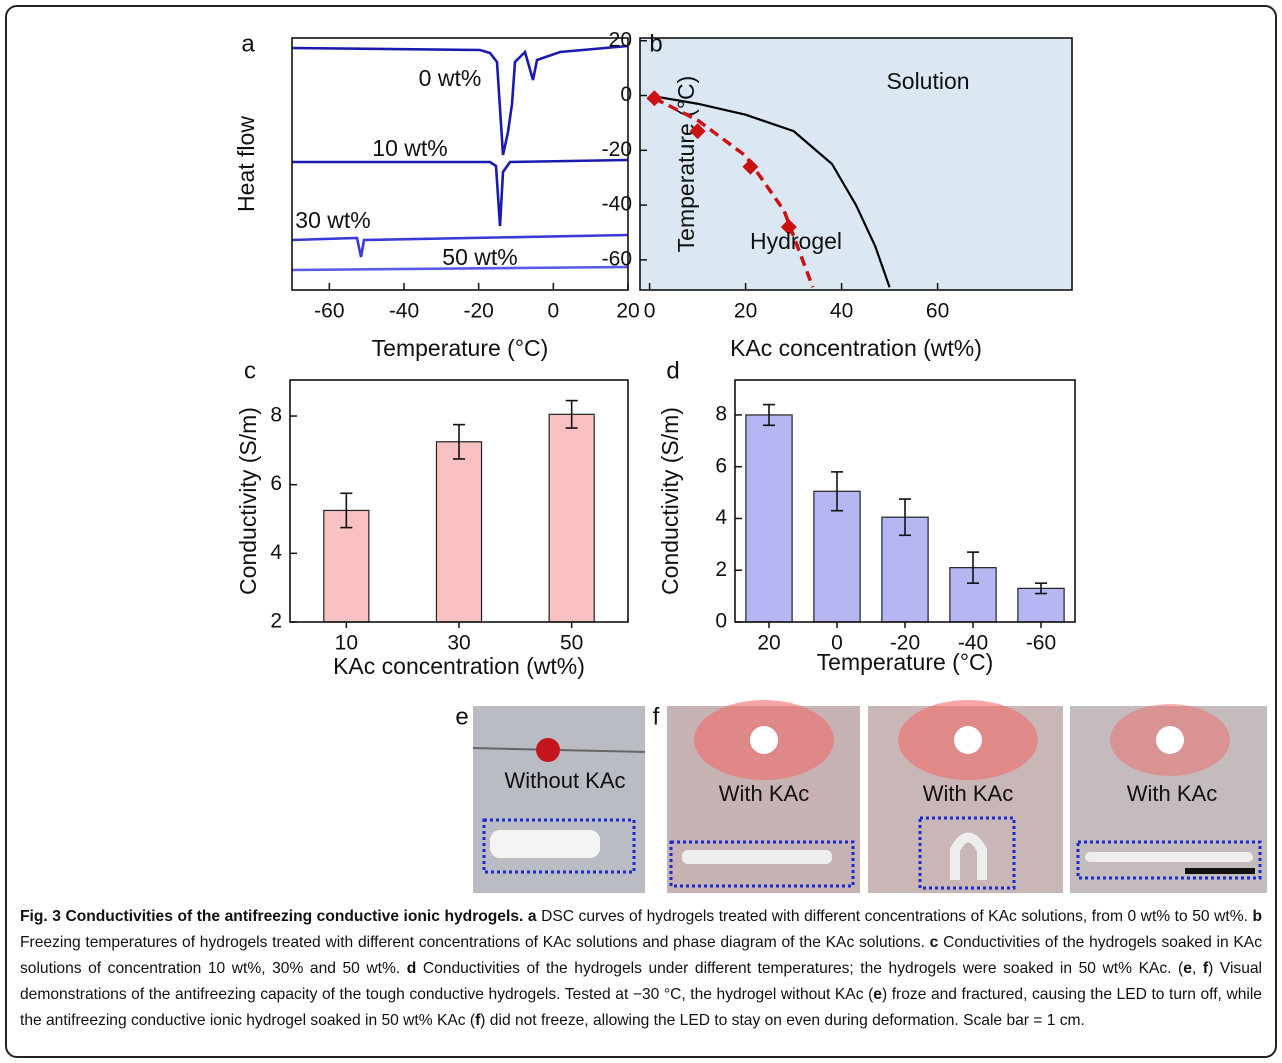 This screenshot has width=1282, height=1063. What do you see at coordinates (934, 942) in the screenshot?
I see `caption-run: c` at bounding box center [934, 942].